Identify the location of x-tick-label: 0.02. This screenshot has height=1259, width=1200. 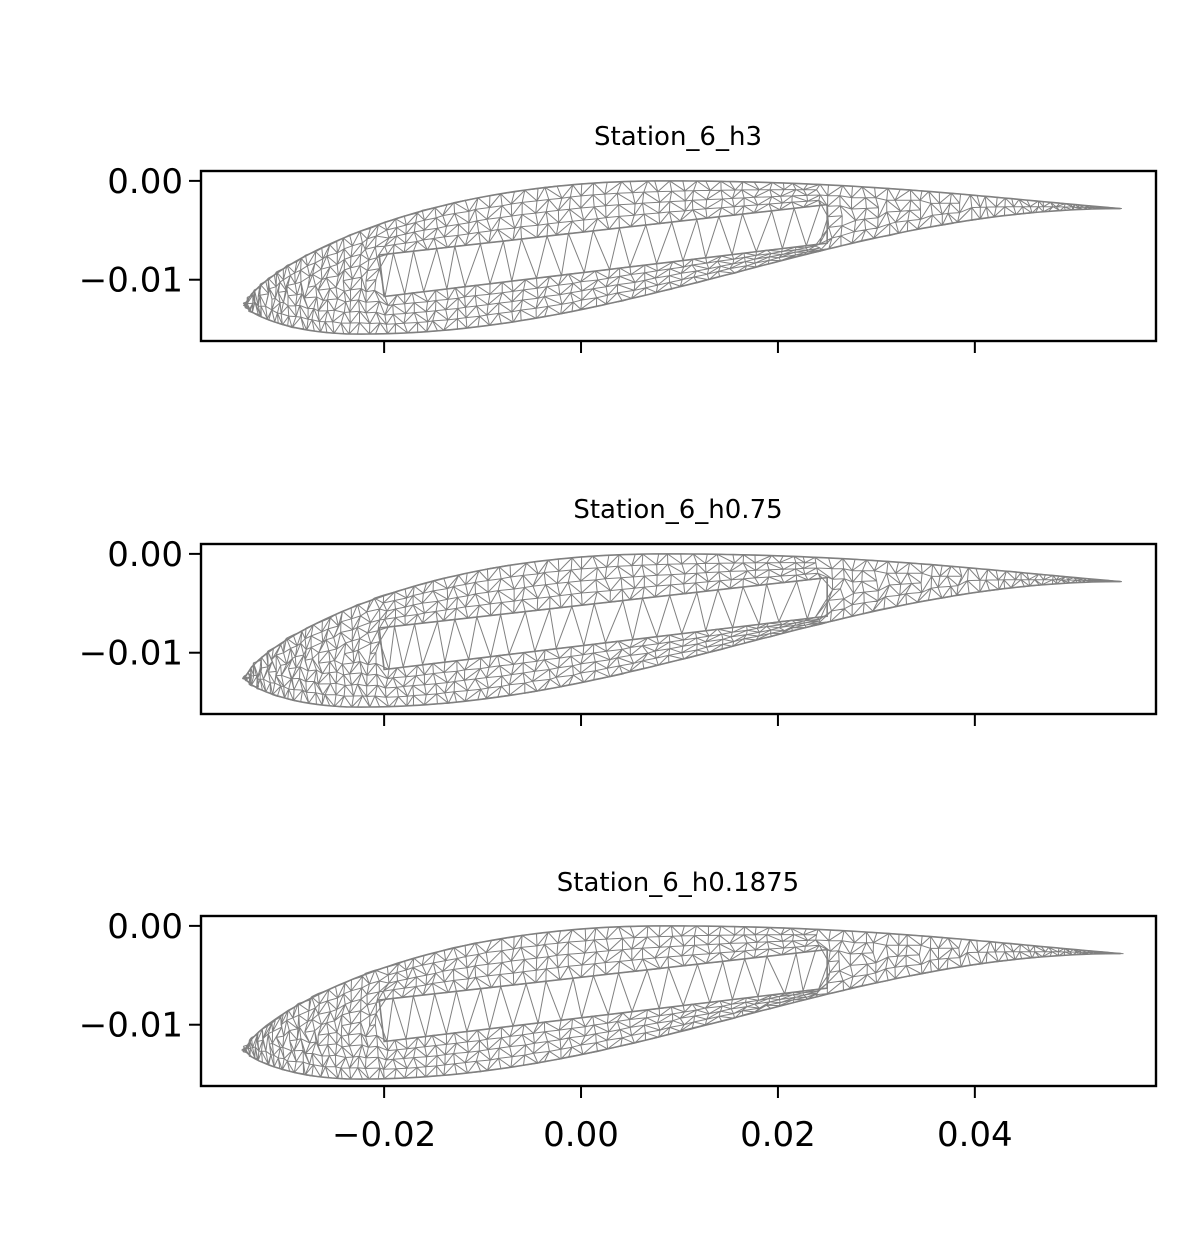
(778, 1135).